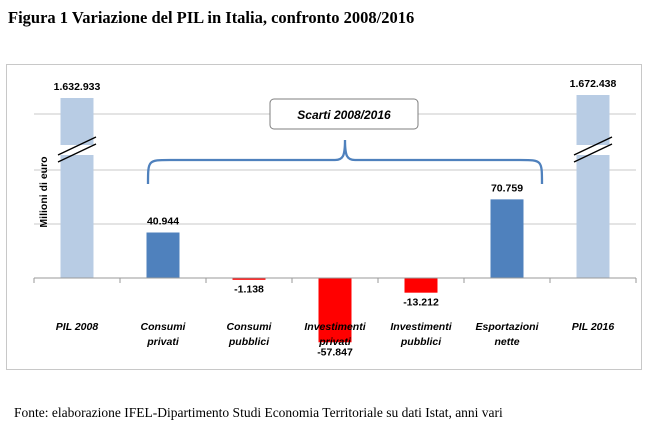 This screenshot has width=650, height=437. I want to click on y-axis-title: Milioni di euro, so click(44, 191).